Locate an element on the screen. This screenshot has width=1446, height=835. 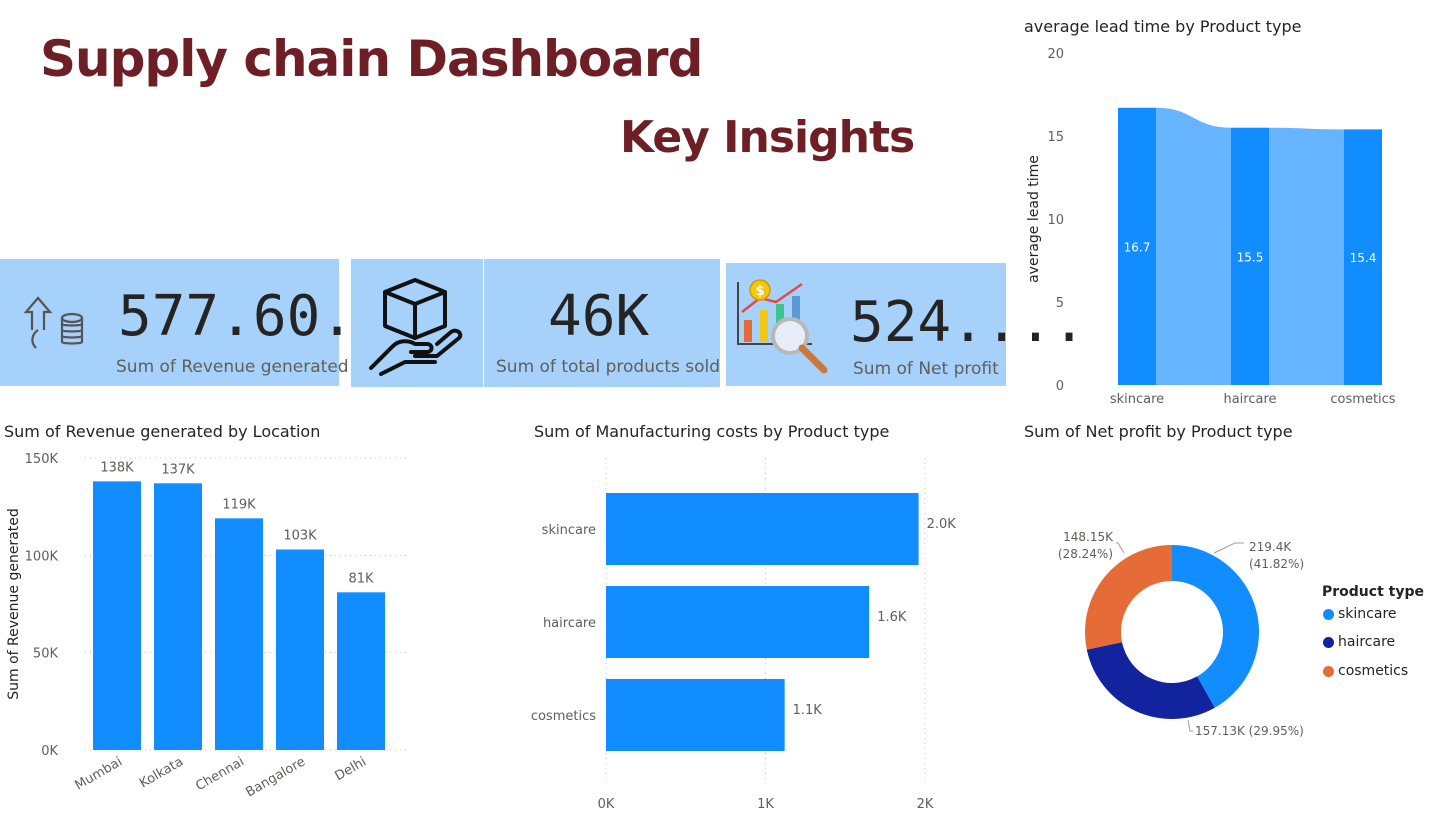
y-tick-label: skincare is located at coordinates (569, 530).